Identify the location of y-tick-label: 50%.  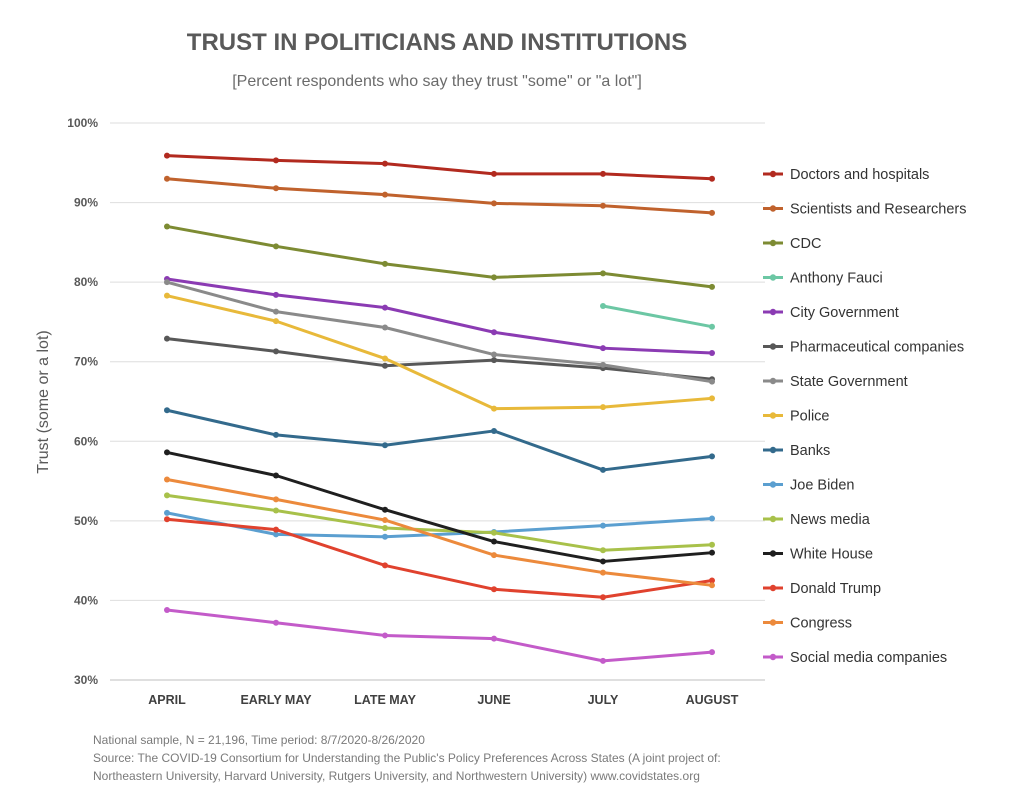
(86, 521).